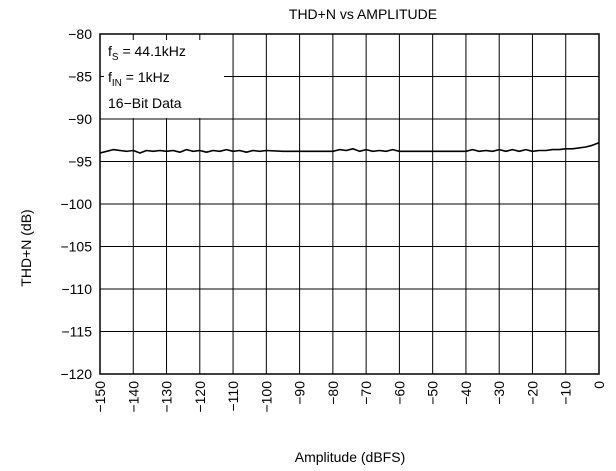 This screenshot has height=471, width=616. What do you see at coordinates (350, 457) in the screenshot?
I see `x-axis-label: Amplitude (dBFS)` at bounding box center [350, 457].